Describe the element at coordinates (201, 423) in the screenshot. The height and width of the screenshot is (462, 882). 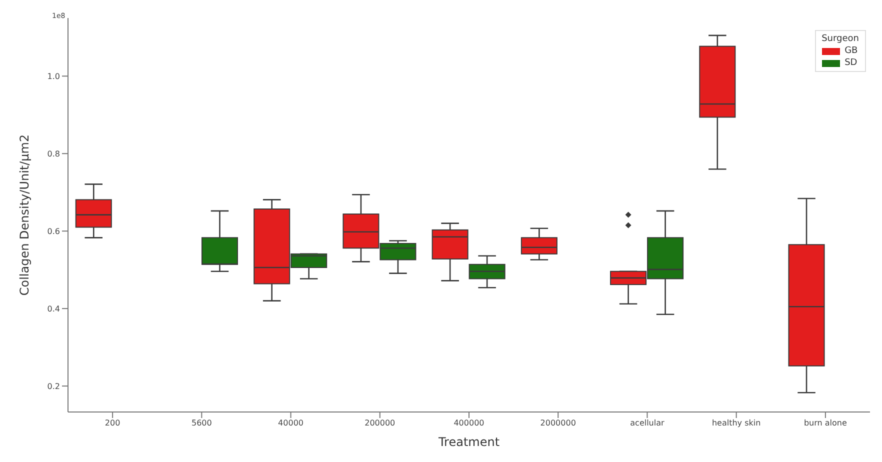
I see `x-tick-label: 5600` at that location.